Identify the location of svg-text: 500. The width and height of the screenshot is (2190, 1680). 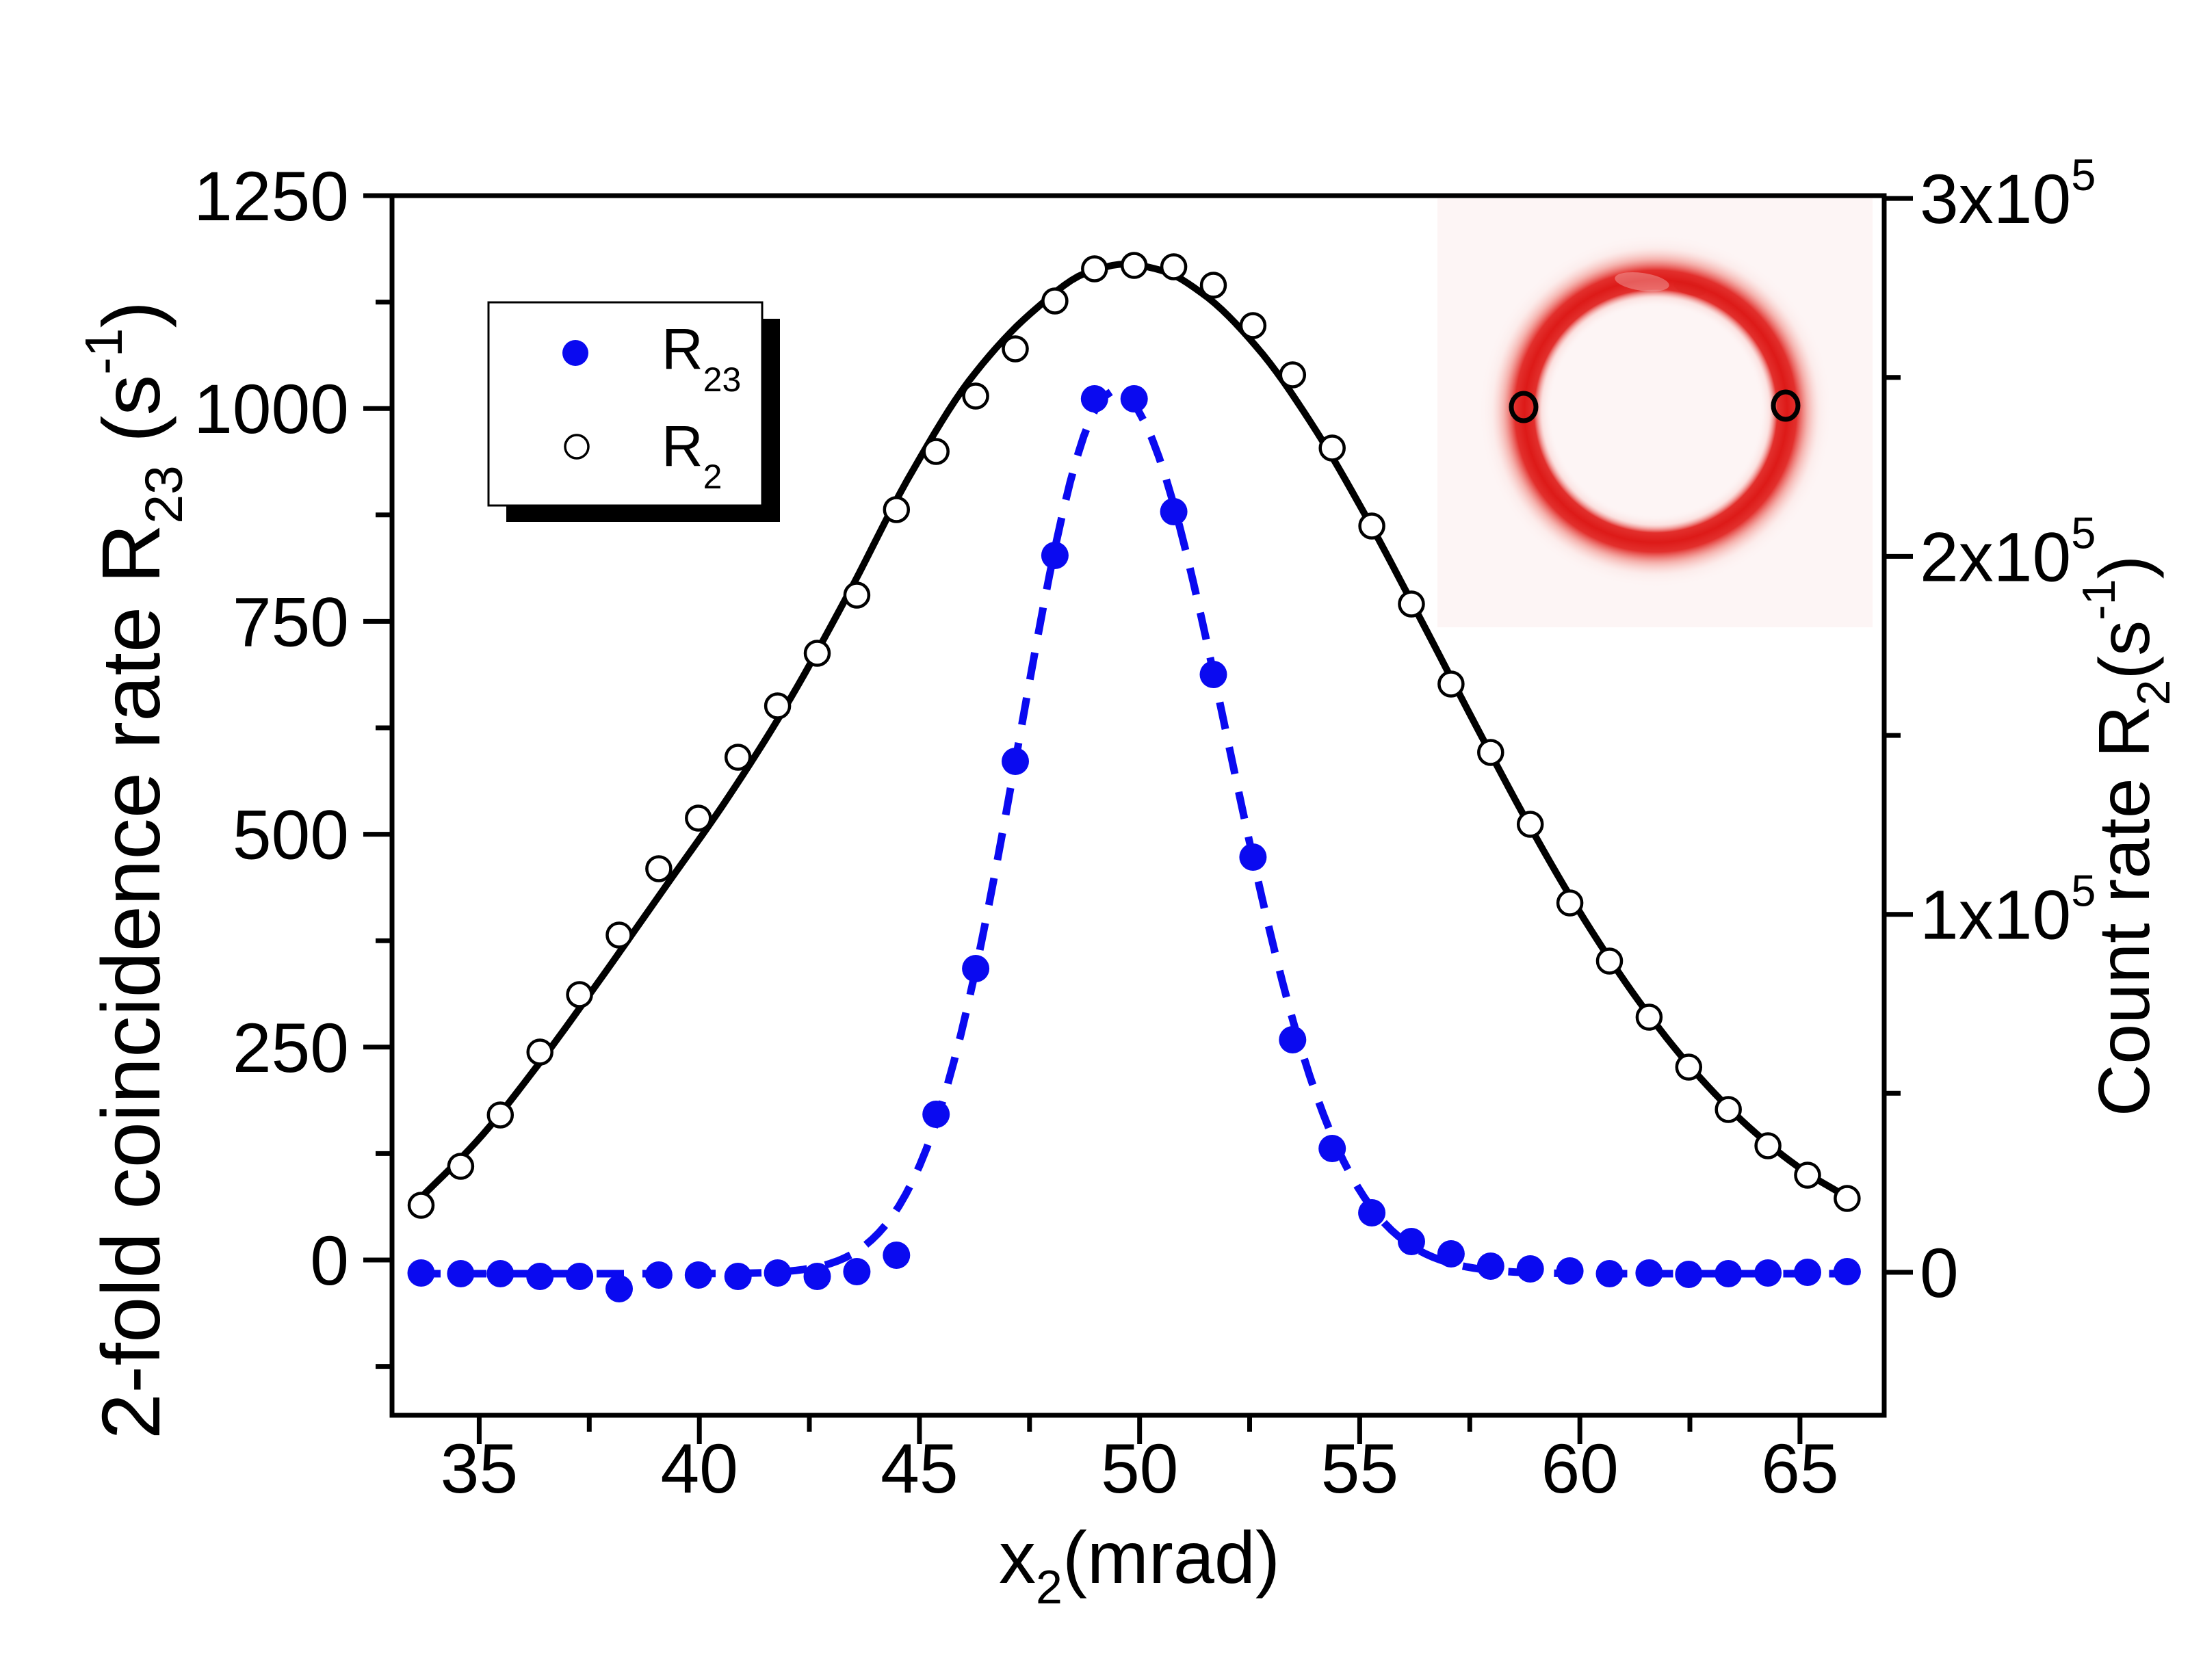
(291, 835).